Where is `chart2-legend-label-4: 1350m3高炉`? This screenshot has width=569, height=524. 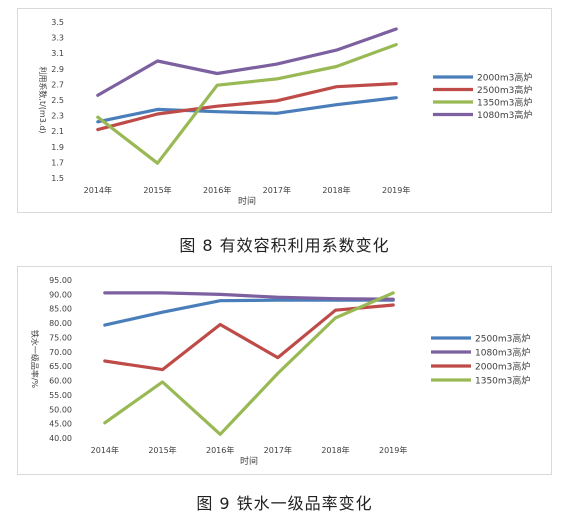 chart2-legend-label-4: 1350m3高炉 is located at coordinates (502, 381).